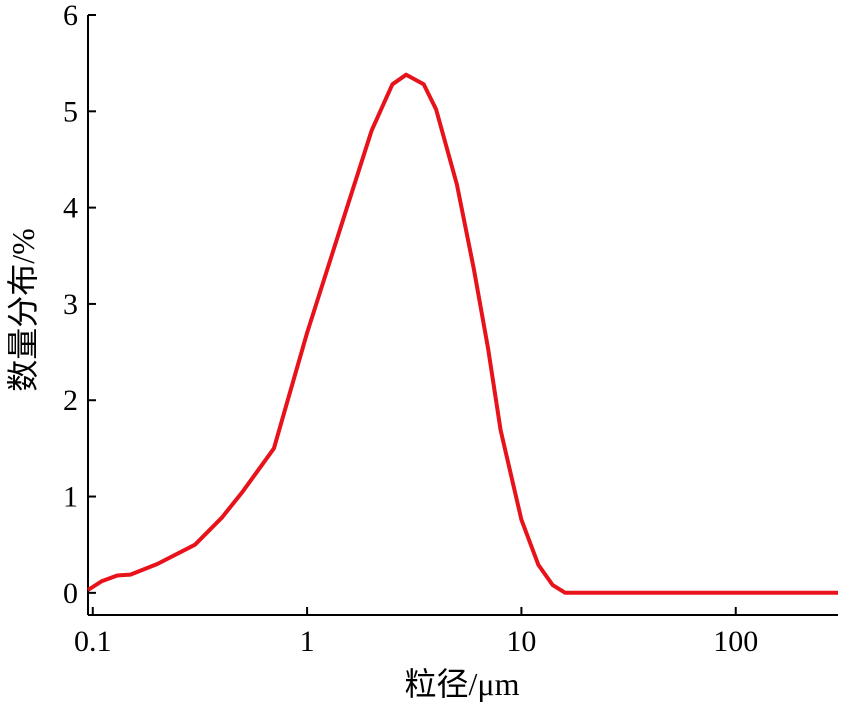 The image size is (850, 708). Describe the element at coordinates (23, 310) in the screenshot. I see `y-axis-label: 数量分布/%` at that location.